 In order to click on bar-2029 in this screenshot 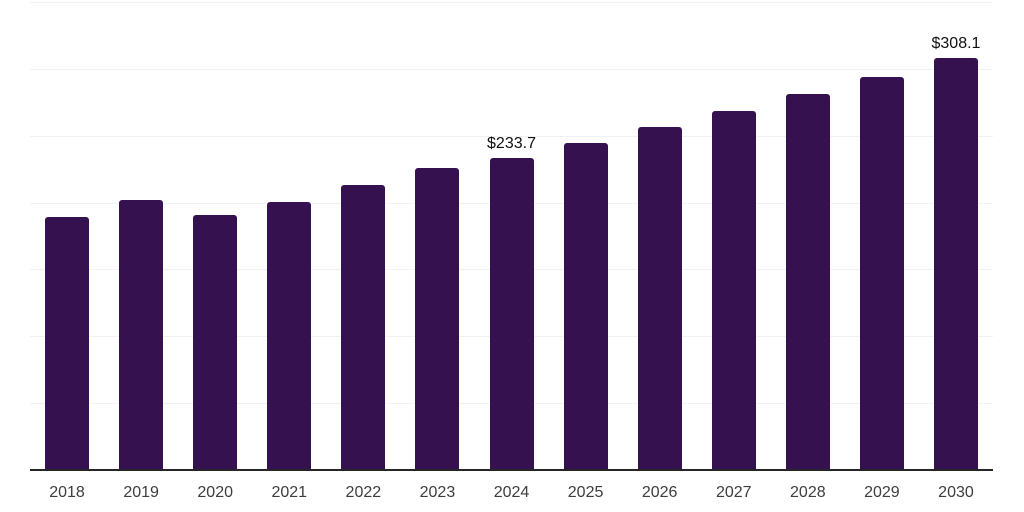, I will do `click(881, 273)`.